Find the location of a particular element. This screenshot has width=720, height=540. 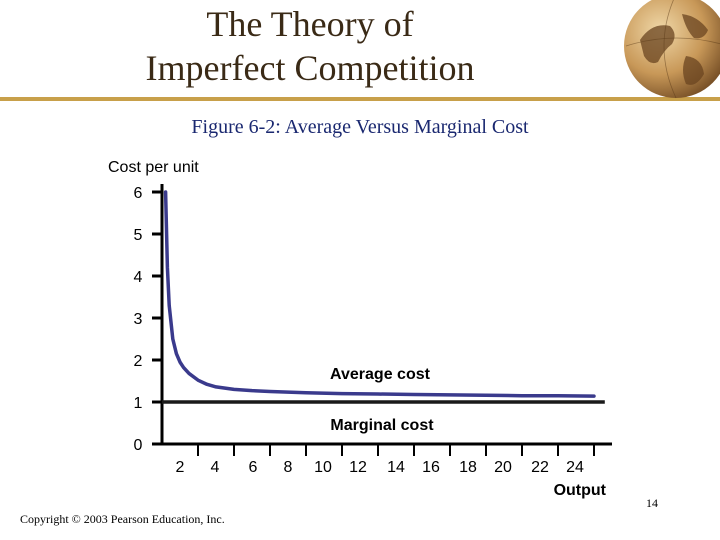

y-tick-label: 4 is located at coordinates (138, 277).